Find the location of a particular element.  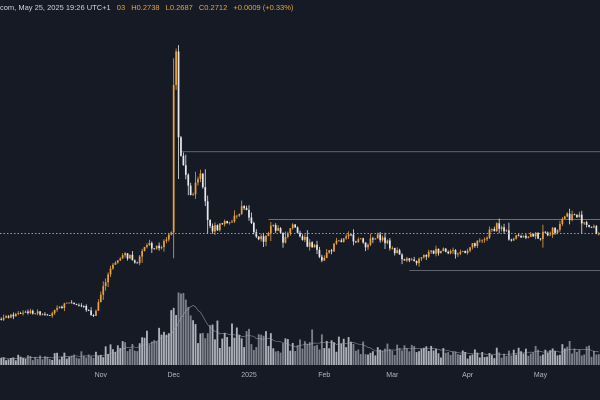

header-title: com, May 25, 2025 19:26 UTC+1 is located at coordinates (55, 7).